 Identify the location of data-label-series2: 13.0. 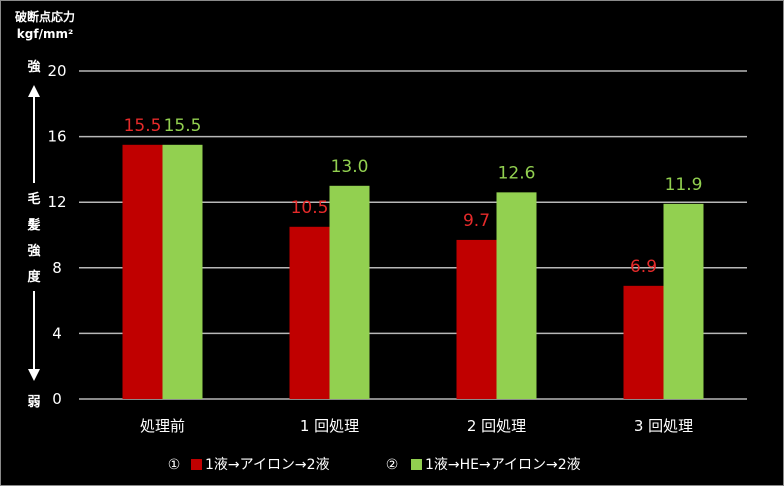
(350, 167).